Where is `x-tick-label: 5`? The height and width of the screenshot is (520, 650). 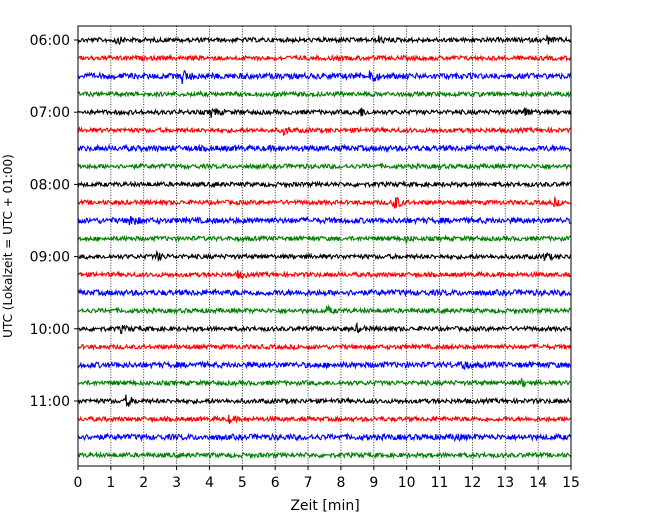 x-tick-label: 5 is located at coordinates (242, 483).